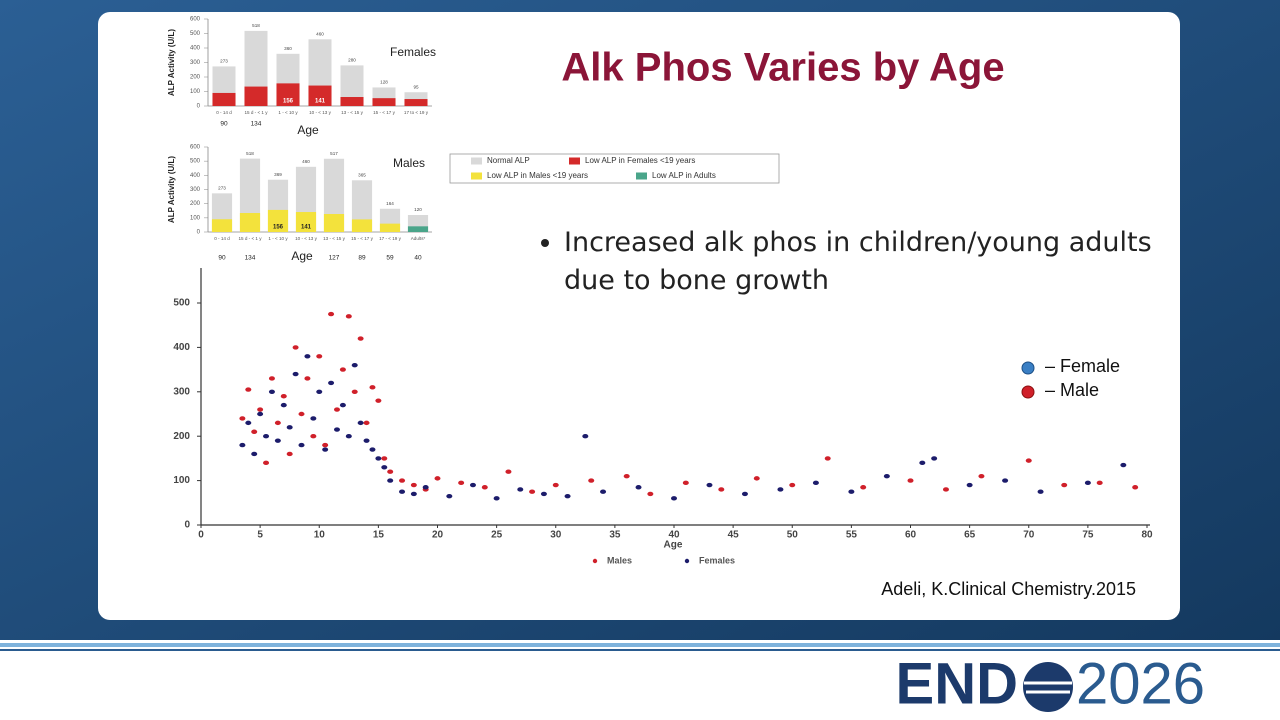  I want to click on x-tick-label: 80, so click(1147, 535).